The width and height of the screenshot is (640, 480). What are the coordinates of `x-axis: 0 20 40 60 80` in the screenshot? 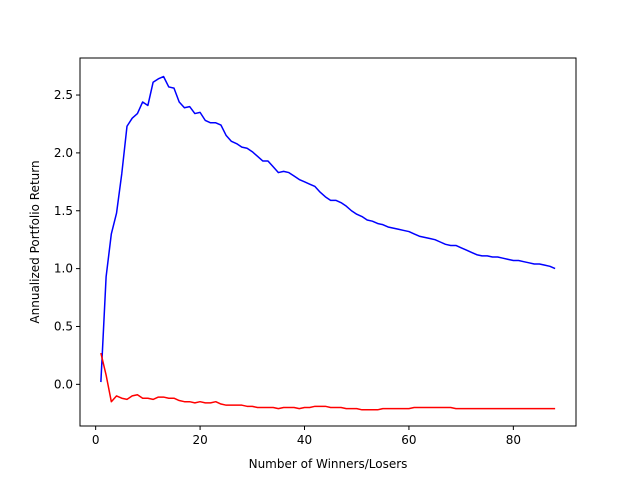 It's located at (306, 436).